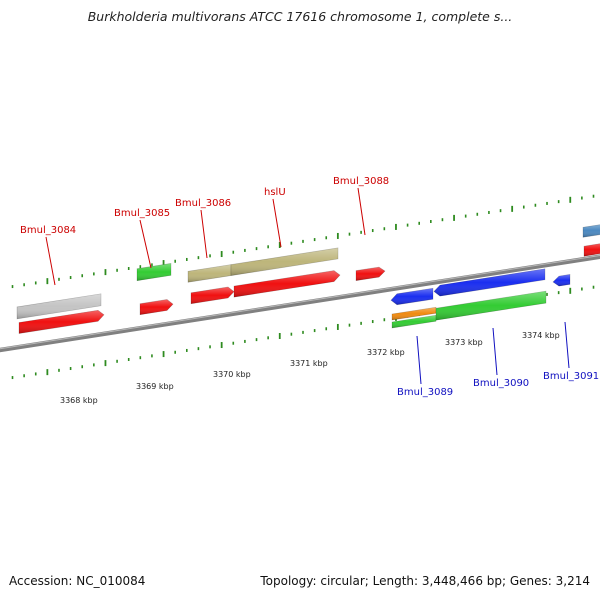  What do you see at coordinates (592, 250) in the screenshot?
I see `cds-edge-shading` at bounding box center [592, 250].